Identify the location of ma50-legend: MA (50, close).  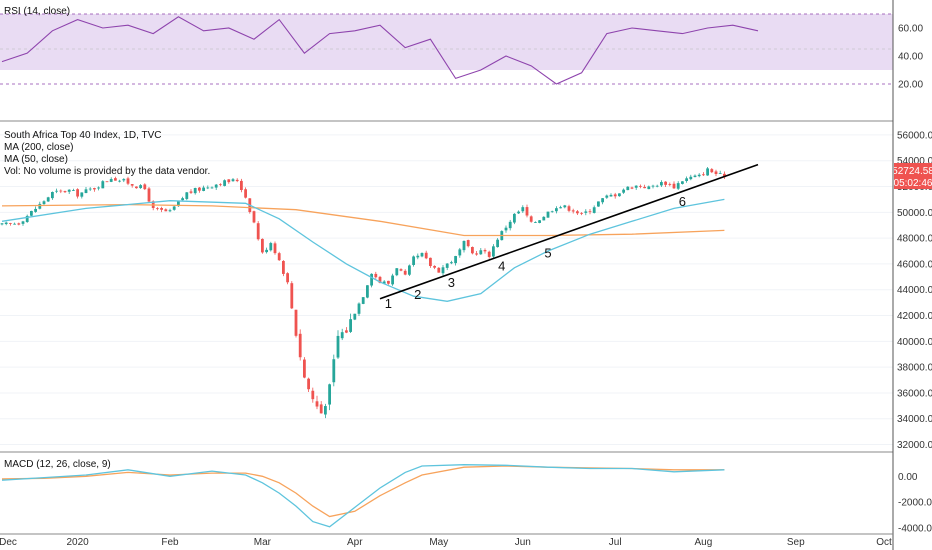
(36, 159).